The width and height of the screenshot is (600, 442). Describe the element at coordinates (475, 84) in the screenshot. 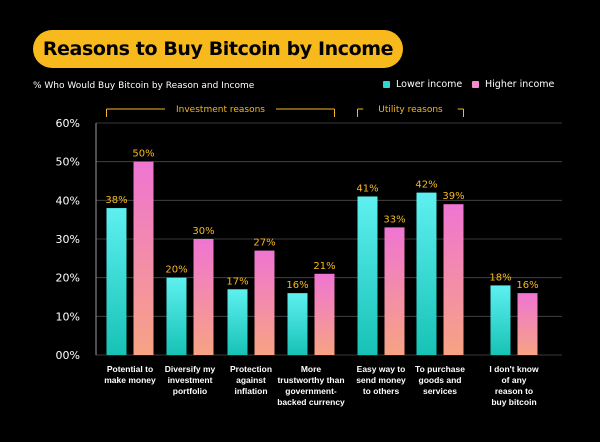

I see `legend-higher-swatch` at that location.